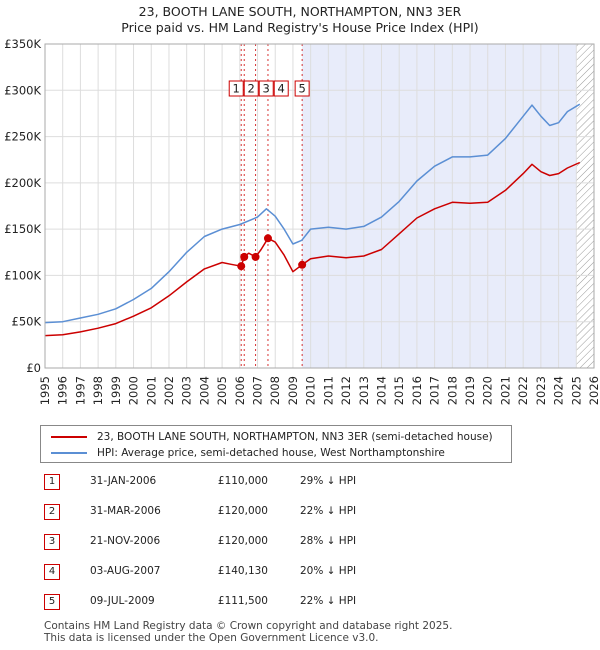 This screenshot has width=600, height=650. I want to click on table-row: 3 21-NOV-2006 £120,000 28% ↓ HPI, so click(214, 549).